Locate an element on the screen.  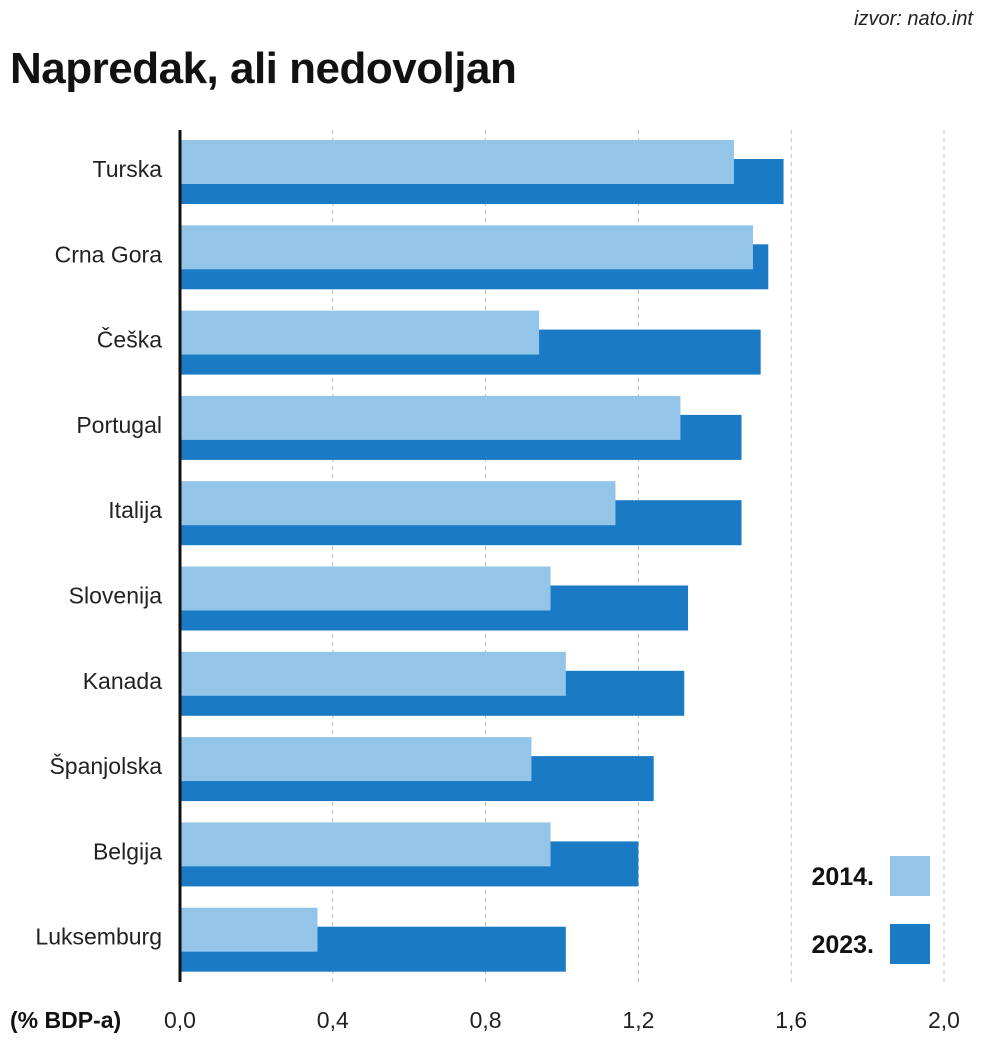
x-axis-unit-label: (% BDP-a) is located at coordinates (65, 1020).